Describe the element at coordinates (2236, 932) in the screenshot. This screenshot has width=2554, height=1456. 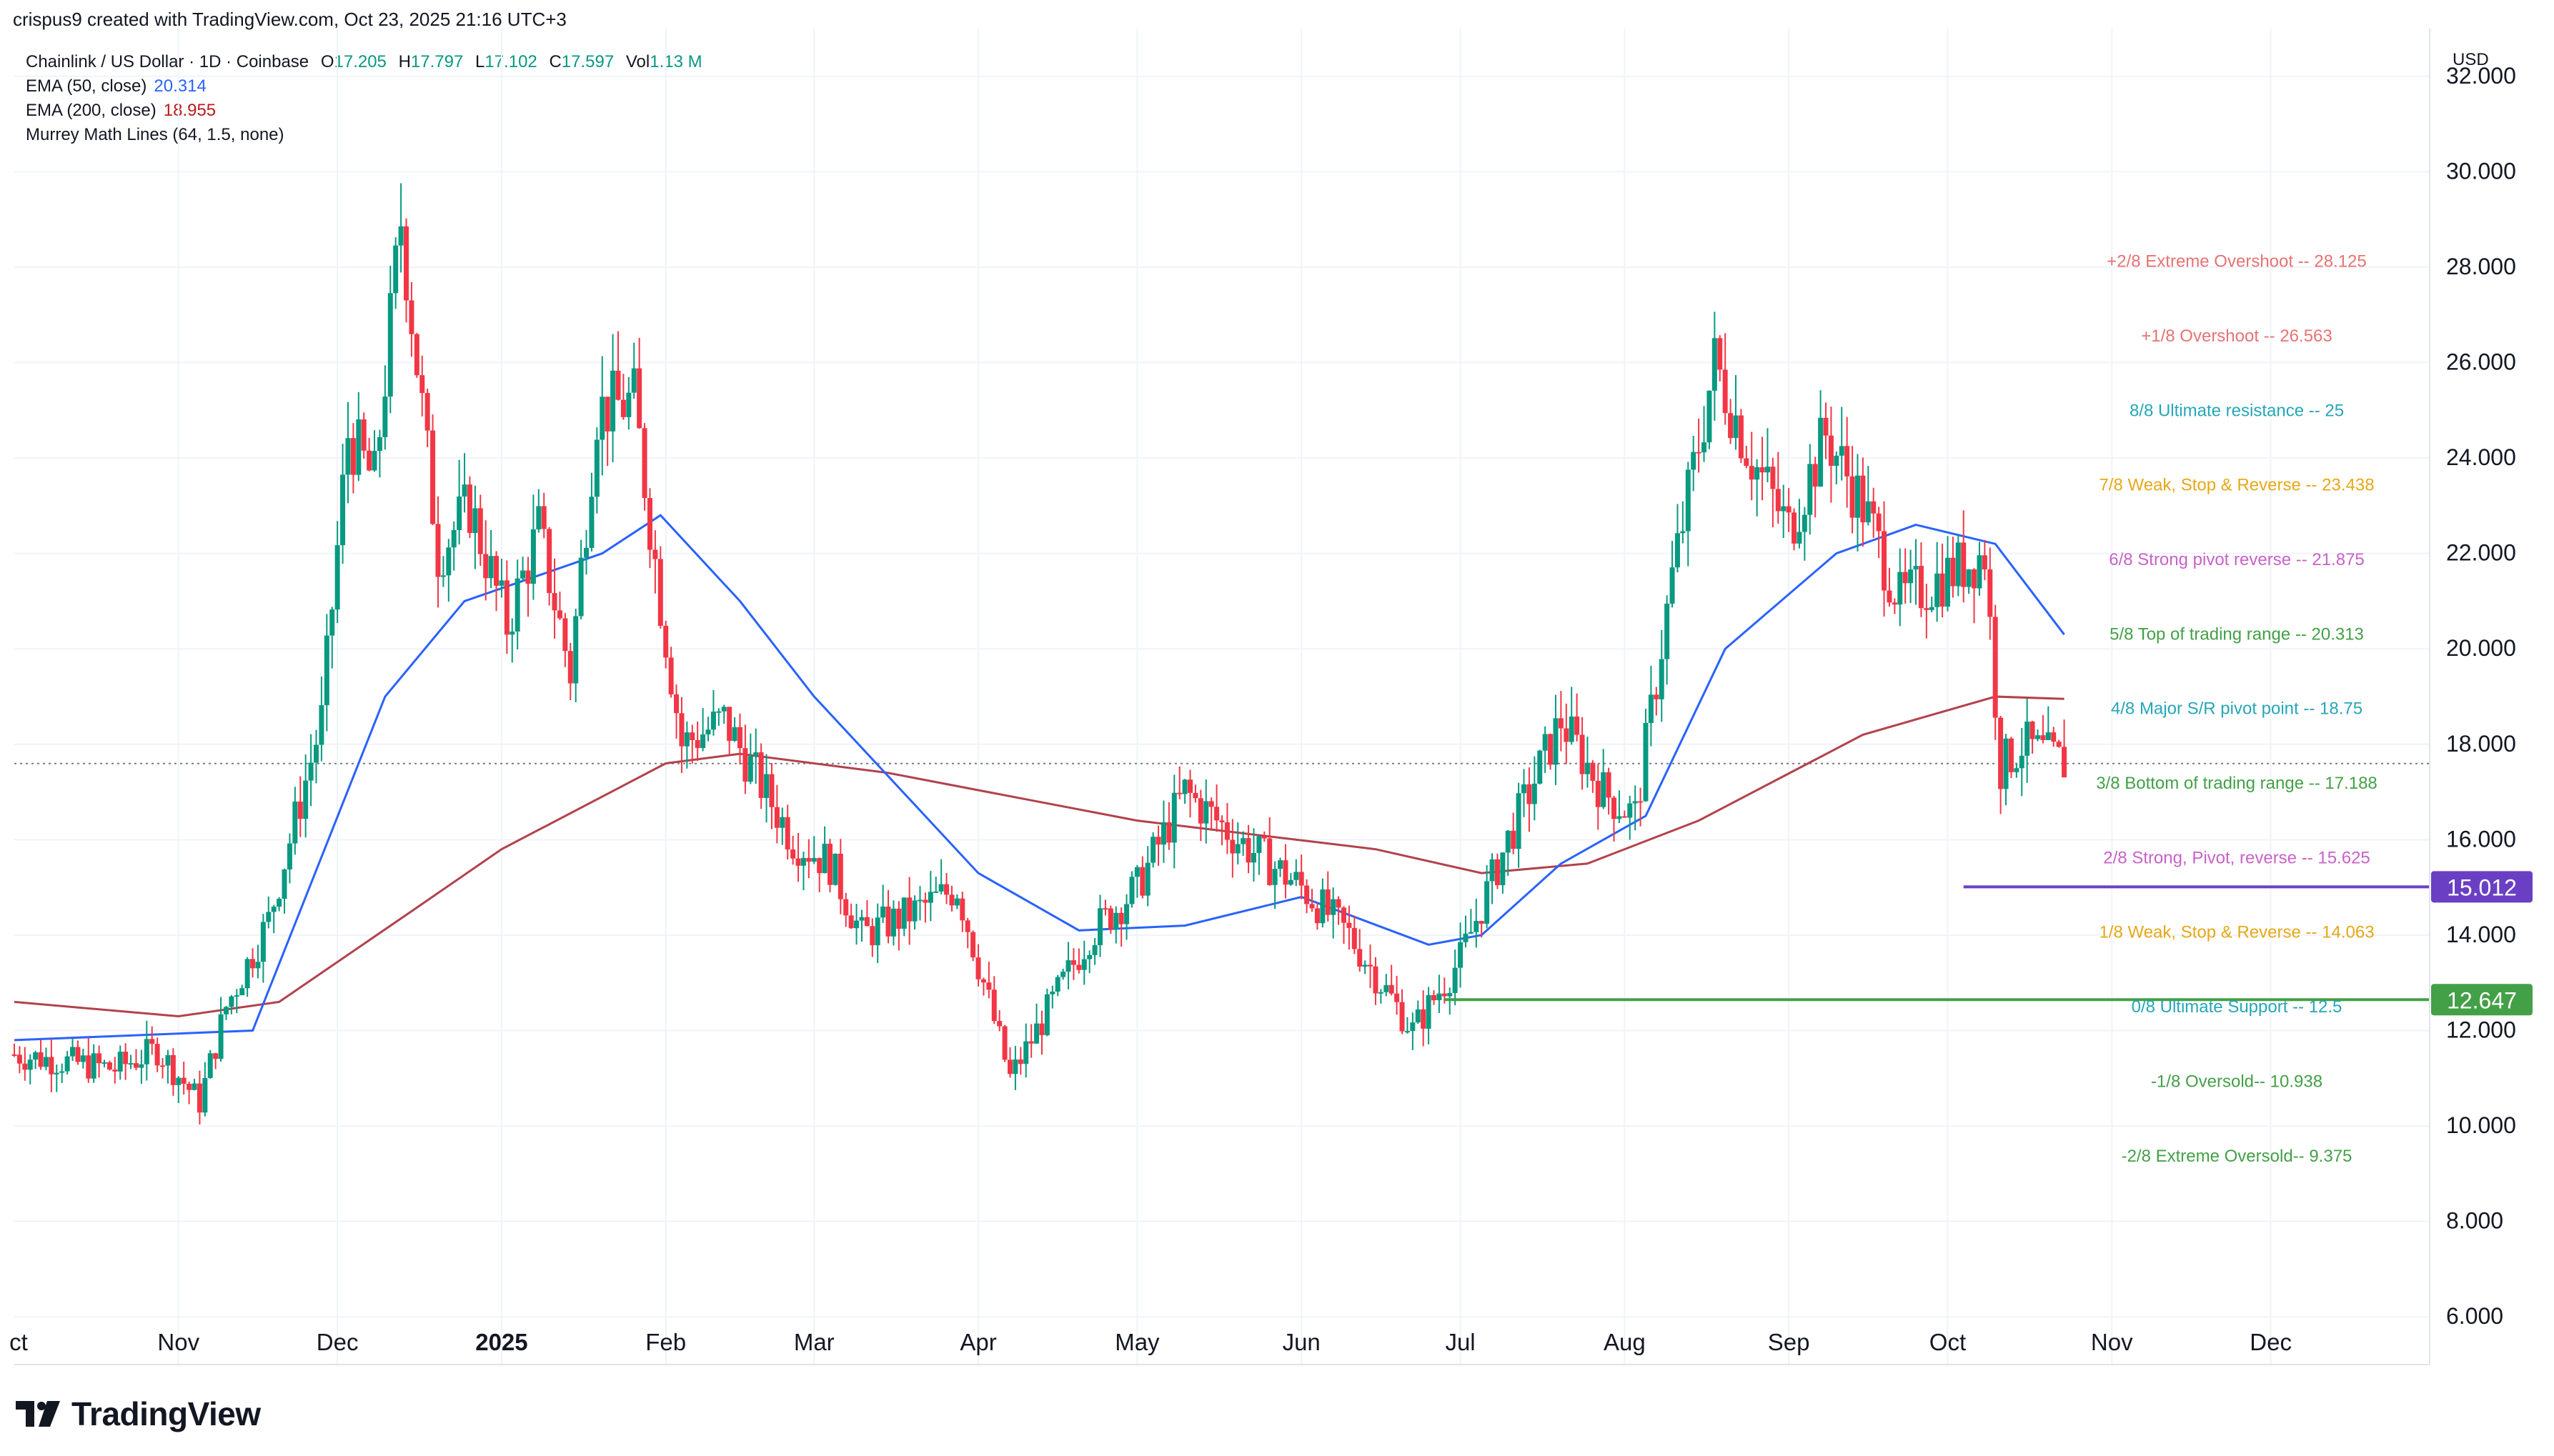
I see `murrey-line-label: 1/8 Weak, Stop & Reverse -- 14.063` at that location.